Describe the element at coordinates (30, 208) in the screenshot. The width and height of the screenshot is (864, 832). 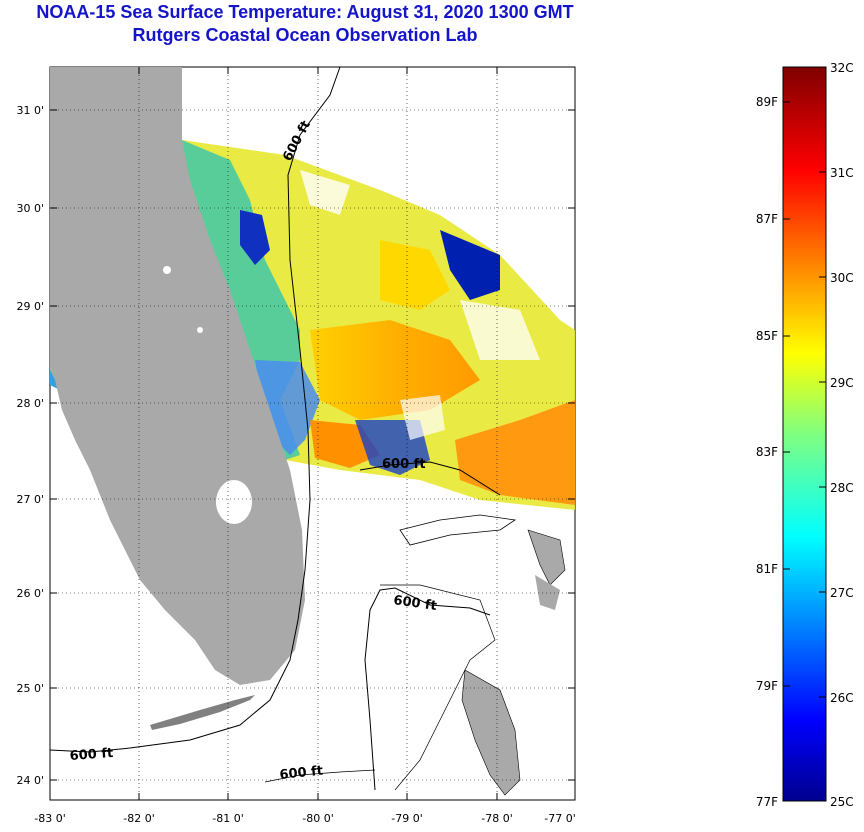
I see `lat-label: 30 0'` at that location.